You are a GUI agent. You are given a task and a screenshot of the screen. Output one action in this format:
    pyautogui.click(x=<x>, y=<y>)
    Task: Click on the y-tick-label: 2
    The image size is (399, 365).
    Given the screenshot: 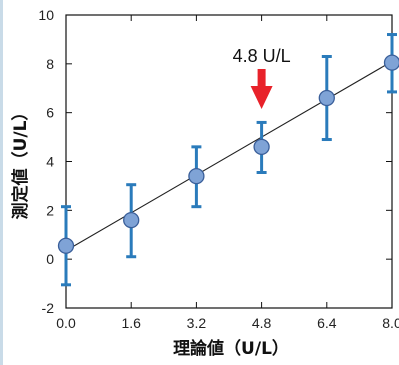 What is the action you would take?
    pyautogui.click(x=50, y=210)
    